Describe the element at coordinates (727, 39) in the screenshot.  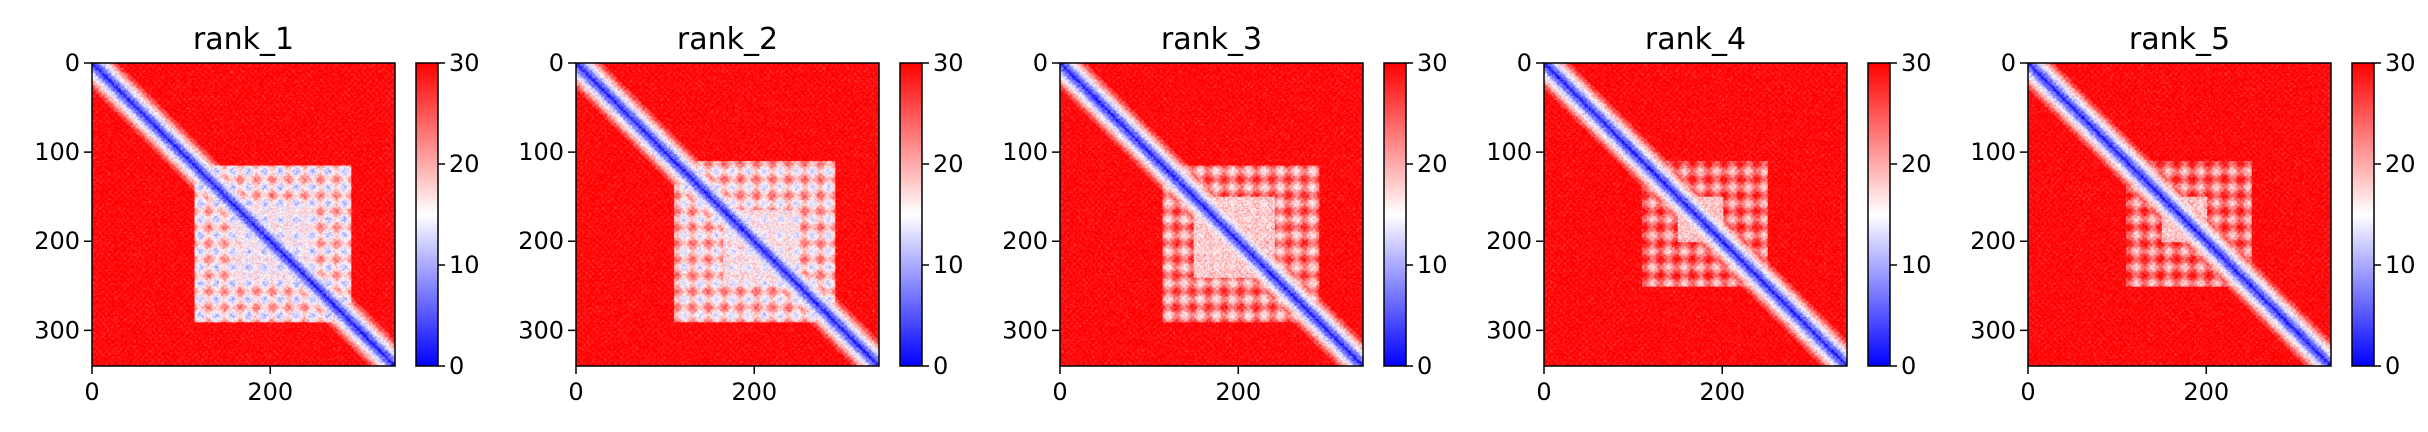
I see `panel-title: rank_2` at that location.